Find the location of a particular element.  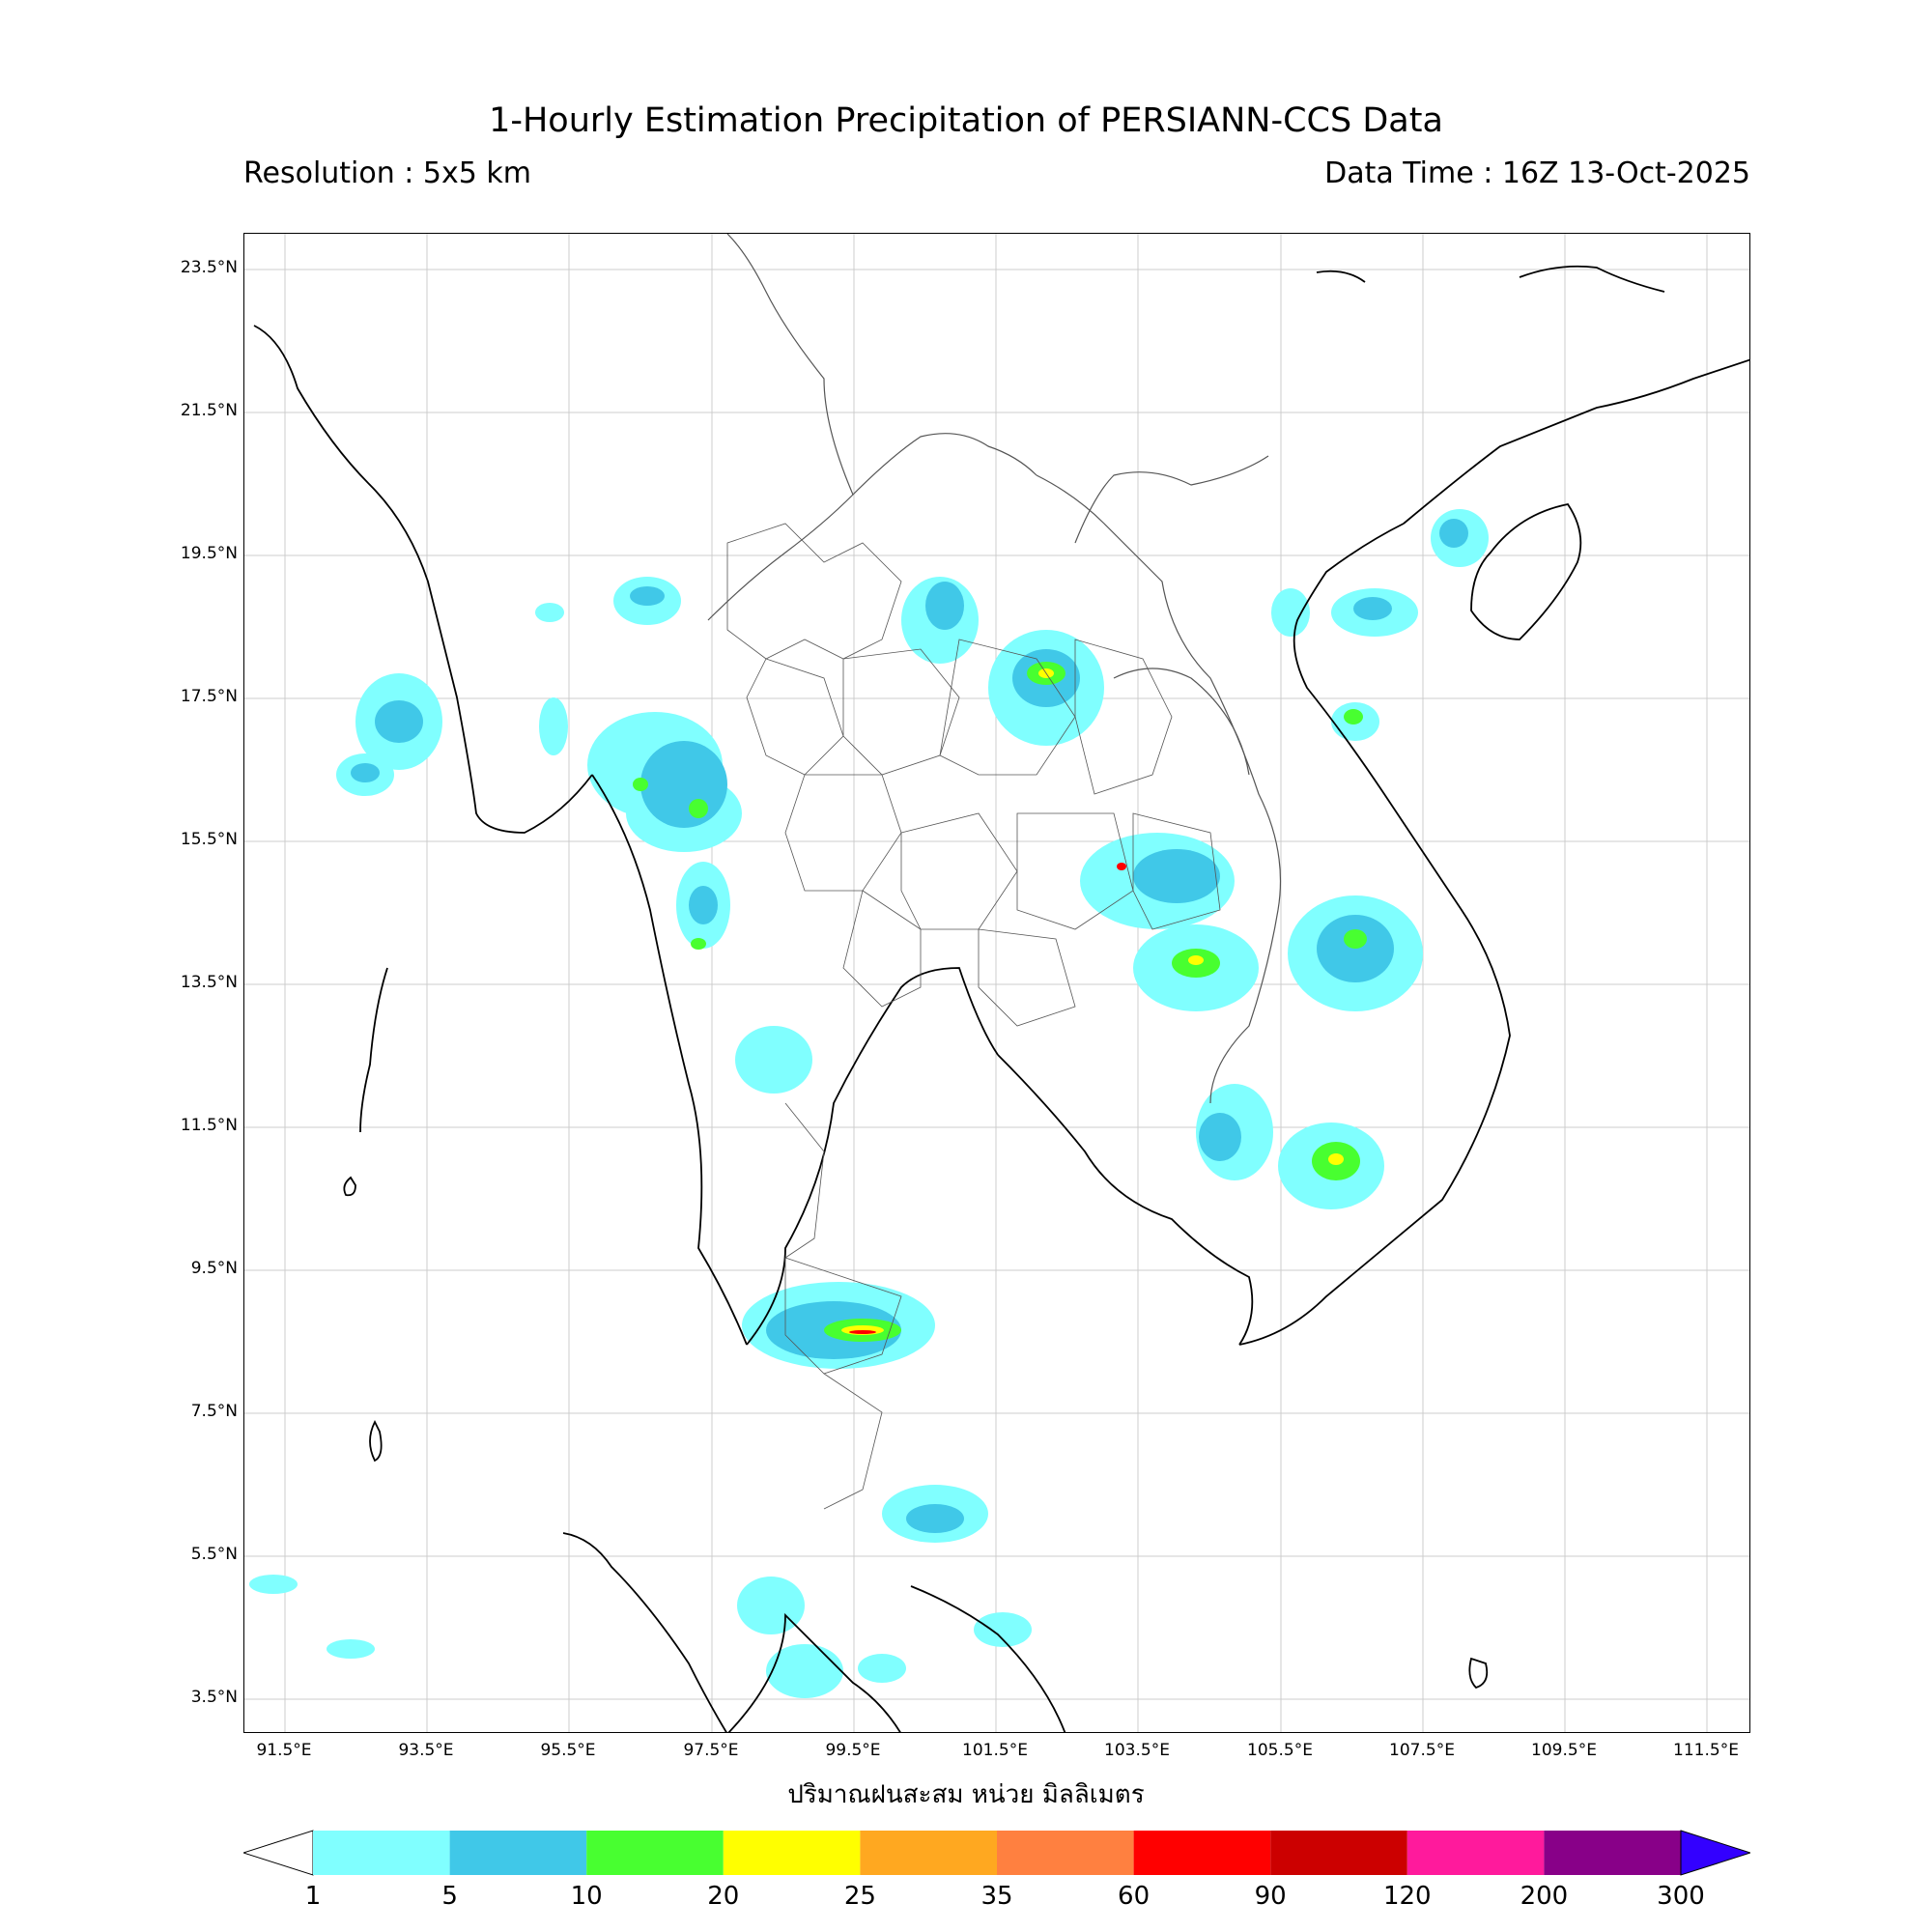

lat-label: 5.5°N is located at coordinates (214, 1554).